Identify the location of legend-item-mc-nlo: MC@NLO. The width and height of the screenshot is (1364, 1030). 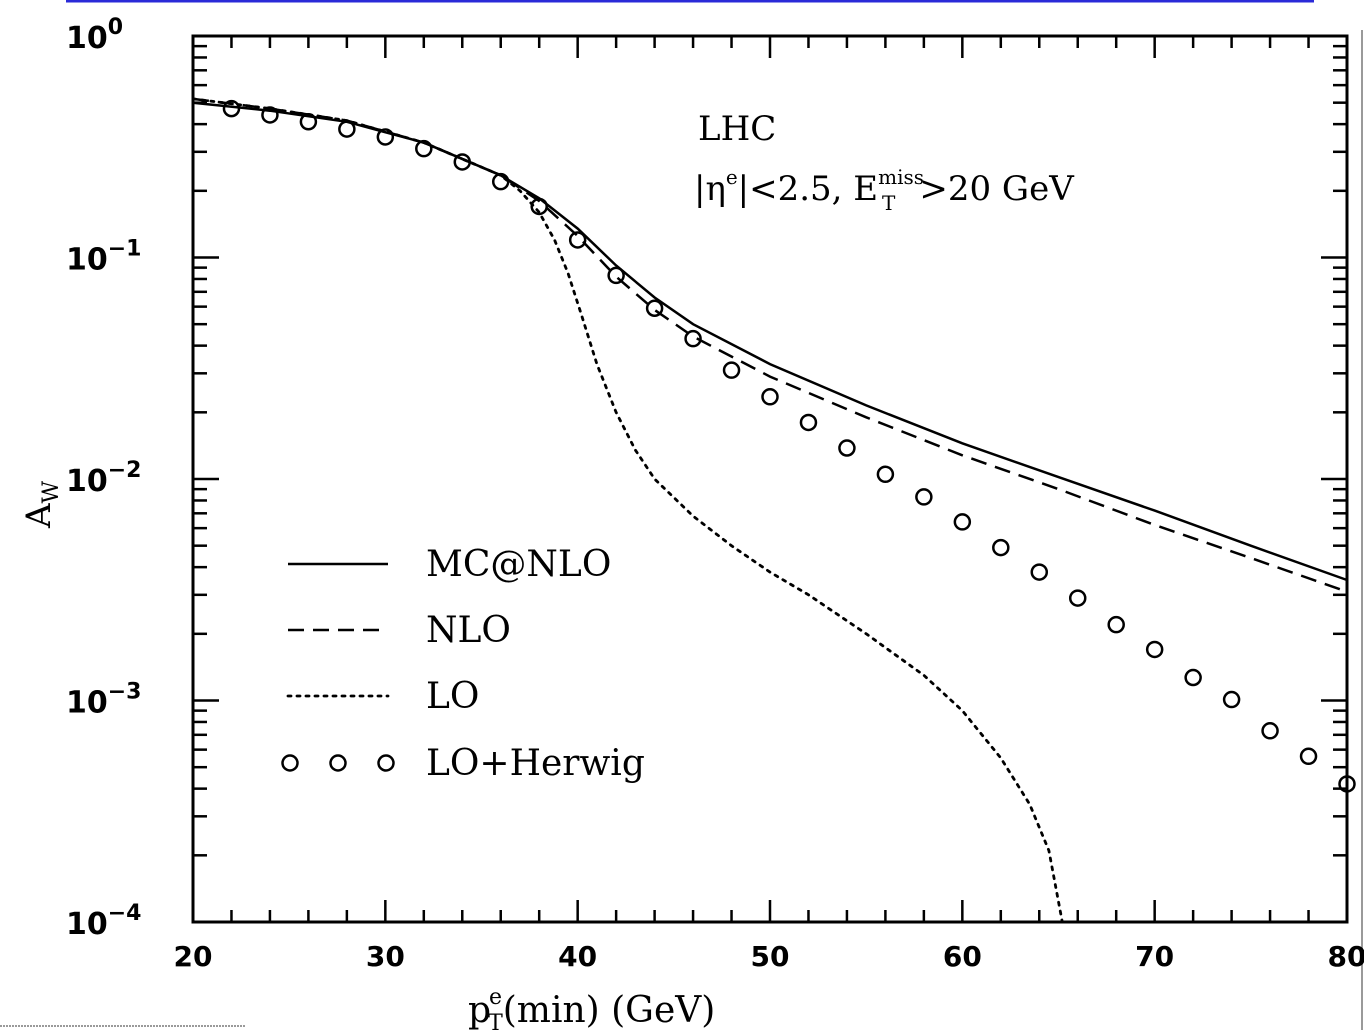
(449, 564).